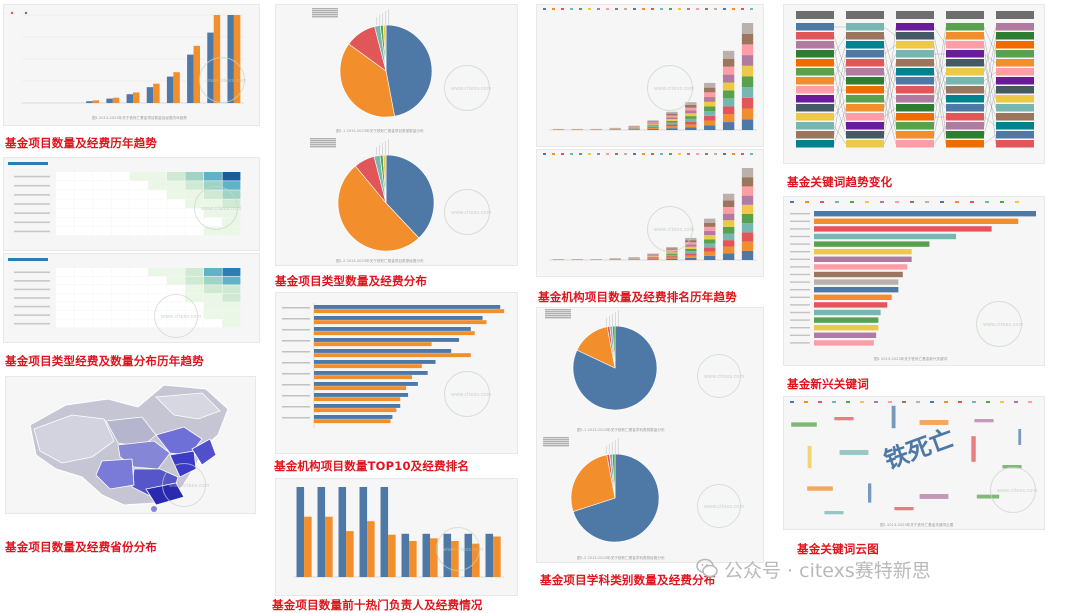  What do you see at coordinates (911, 458) in the screenshot?
I see `wordcloud: 铁死亡` at bounding box center [911, 458].